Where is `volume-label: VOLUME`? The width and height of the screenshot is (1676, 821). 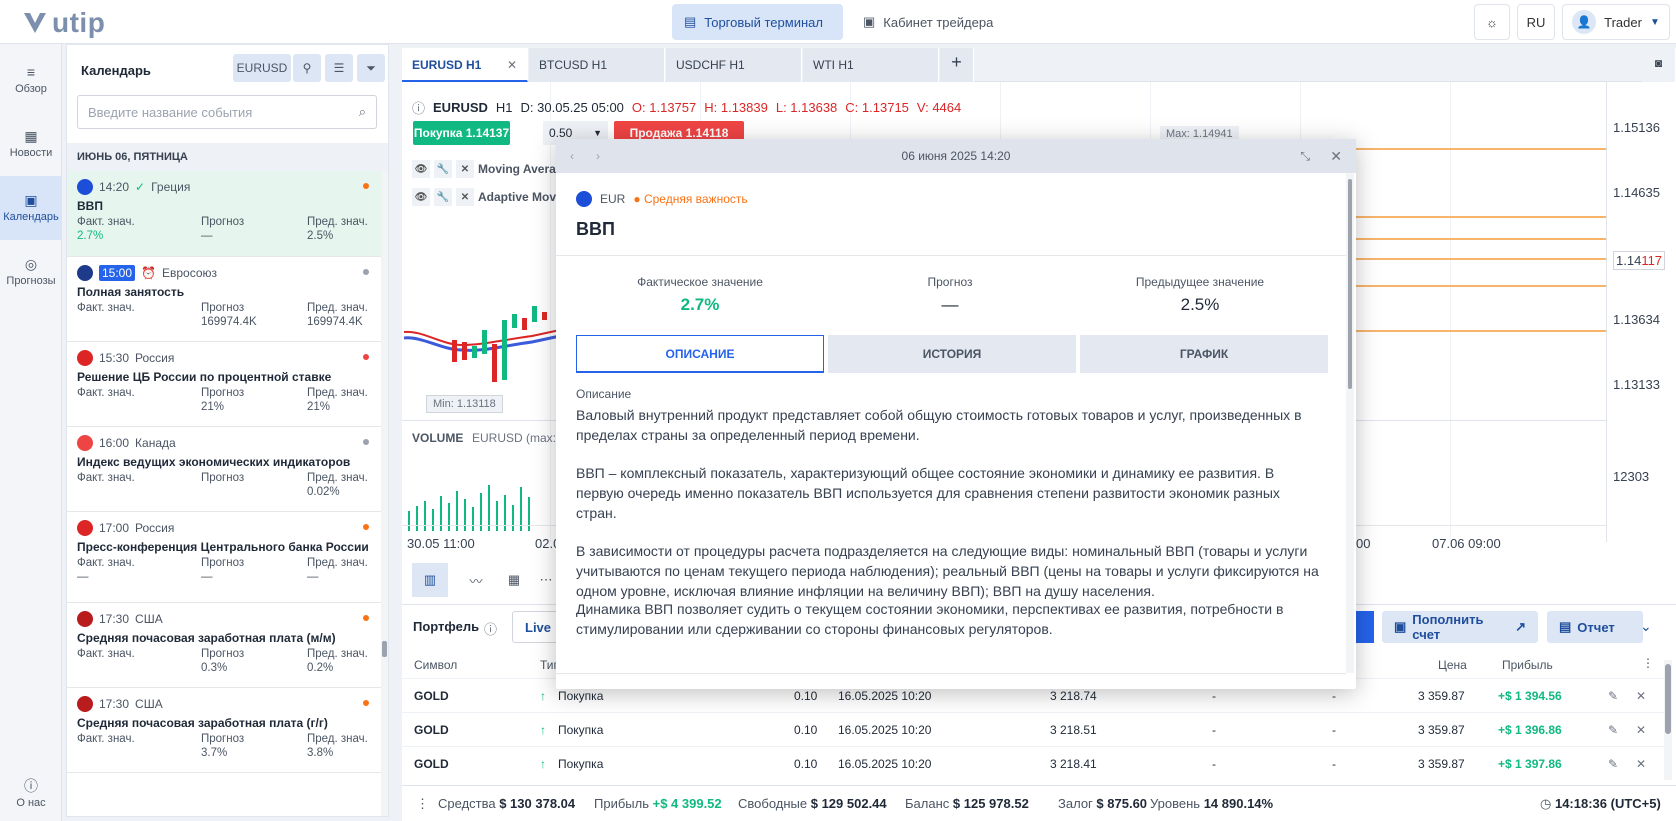
volume-label: VOLUME is located at coordinates (438, 438).